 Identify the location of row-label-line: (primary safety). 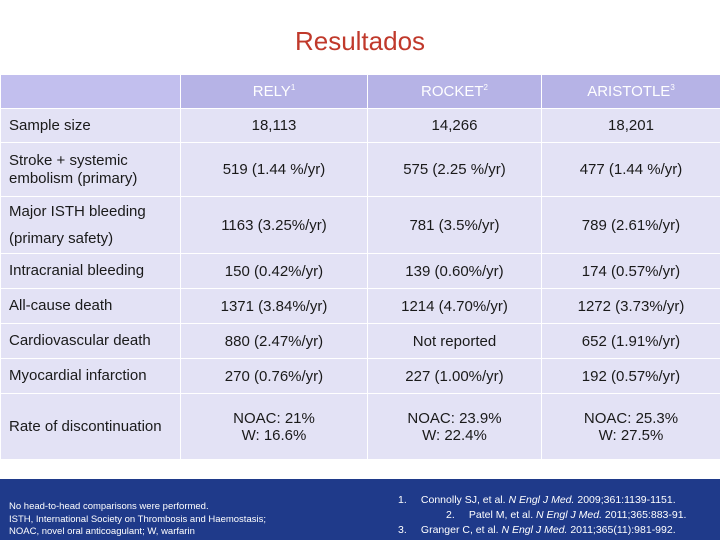
(61, 238).